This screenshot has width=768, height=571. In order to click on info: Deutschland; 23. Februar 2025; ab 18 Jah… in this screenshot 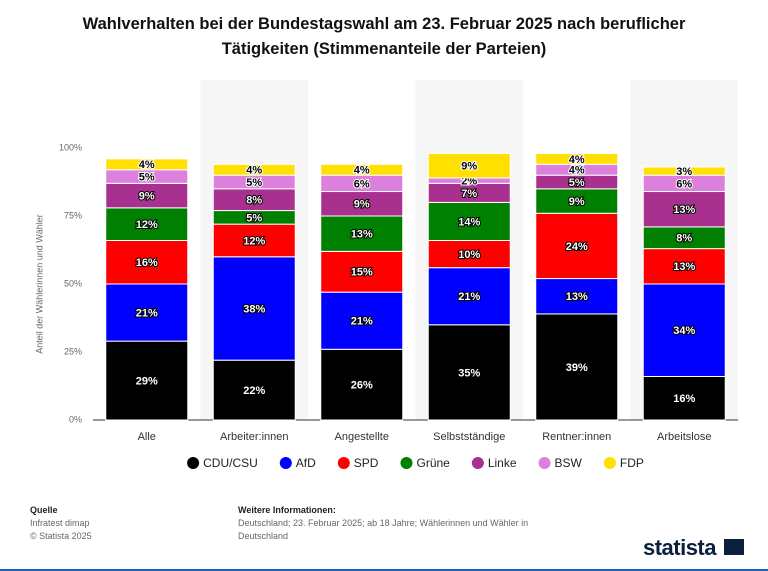, I will do `click(383, 529)`.